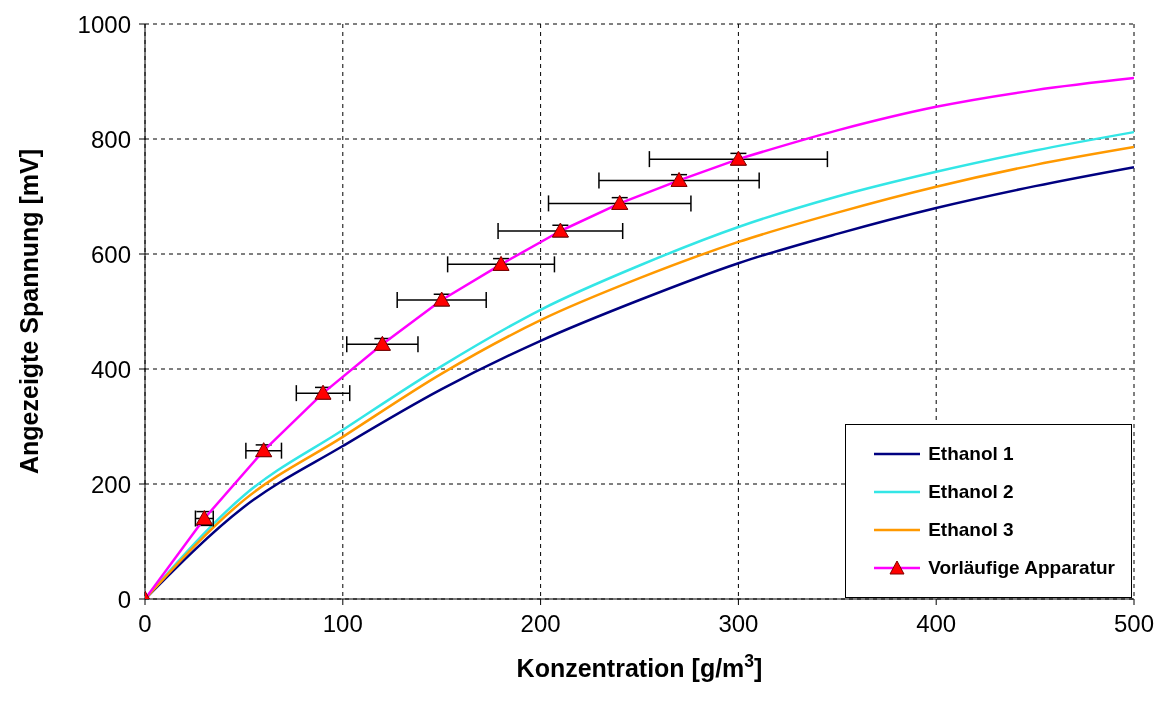  I want to click on y-tick-label: 800, so click(110, 139).